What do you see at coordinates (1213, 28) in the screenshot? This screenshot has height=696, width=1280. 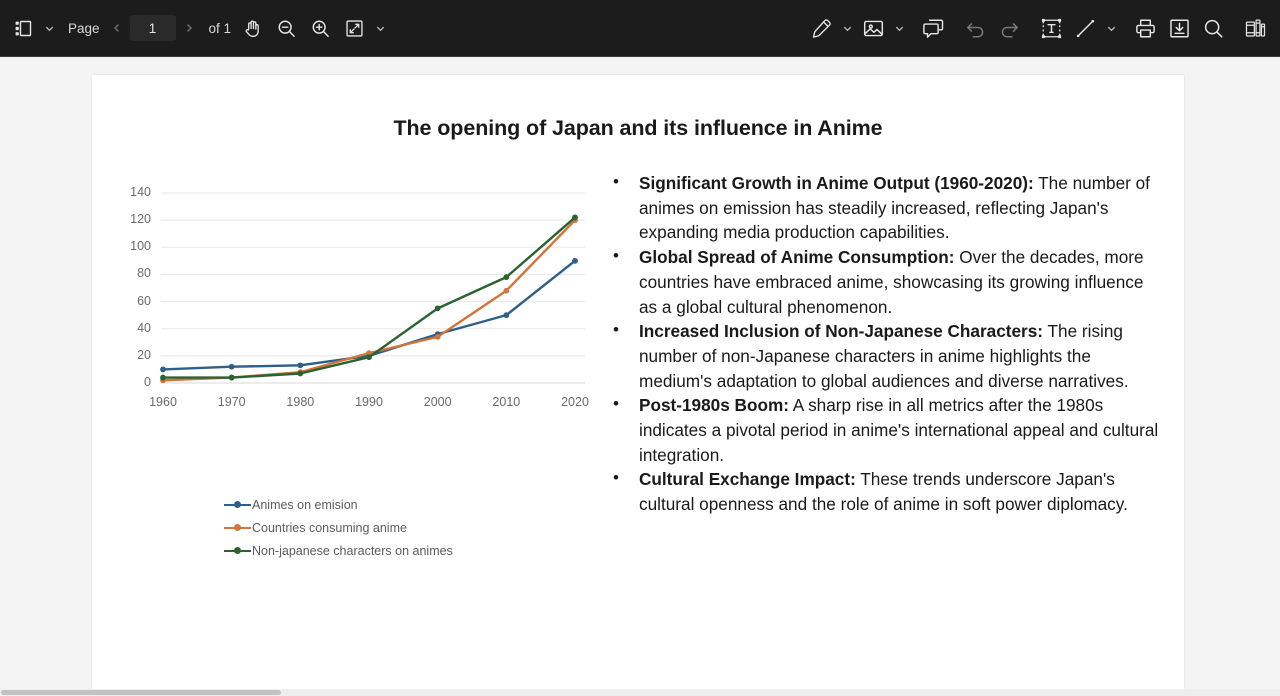 I see `search-icon` at bounding box center [1213, 28].